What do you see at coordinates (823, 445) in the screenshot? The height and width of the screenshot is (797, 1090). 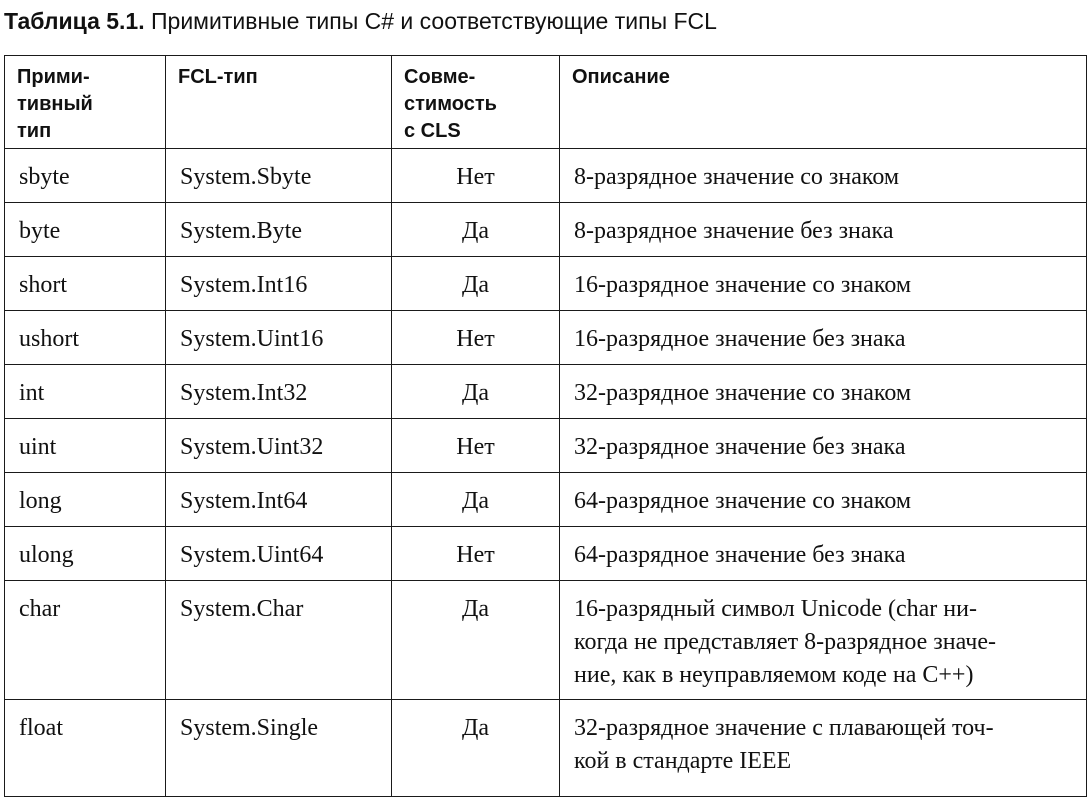 I see `cell-description: 32-разрядное значение без знака` at bounding box center [823, 445].